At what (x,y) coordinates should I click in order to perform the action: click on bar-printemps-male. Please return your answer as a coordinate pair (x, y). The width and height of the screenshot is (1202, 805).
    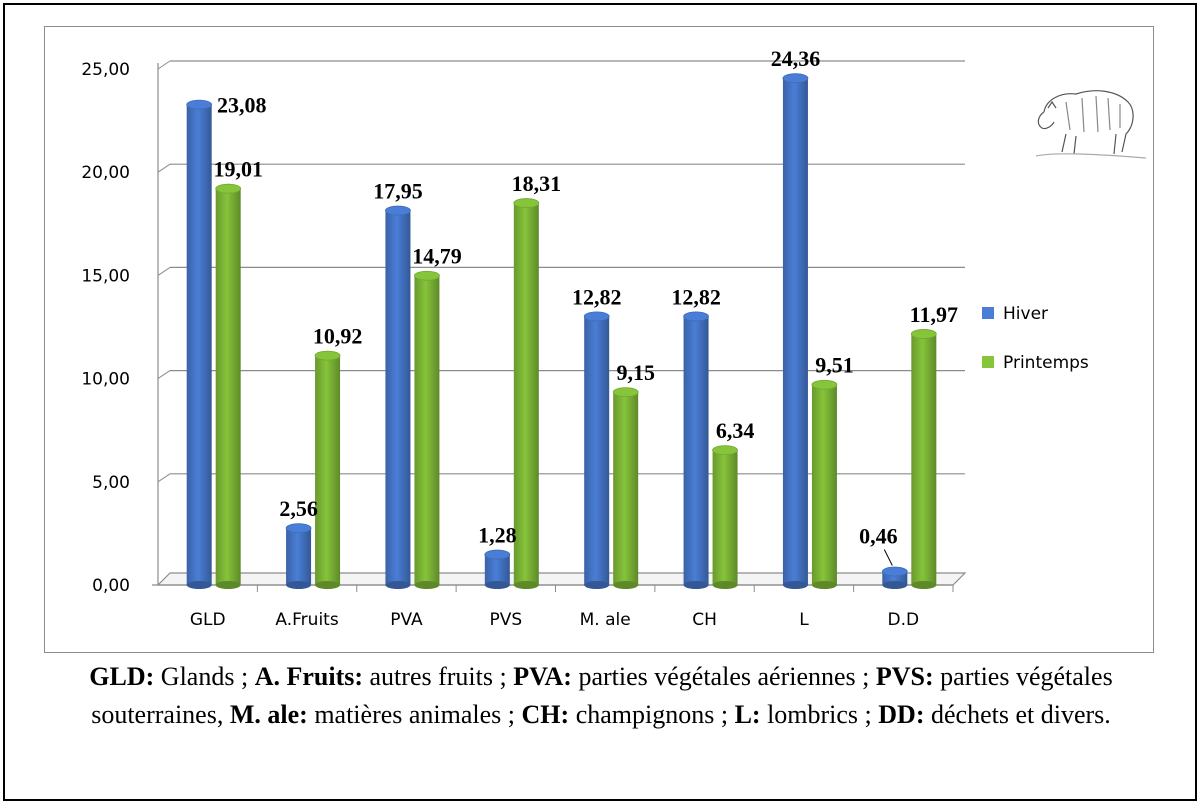
    Looking at the image, I should click on (626, 488).